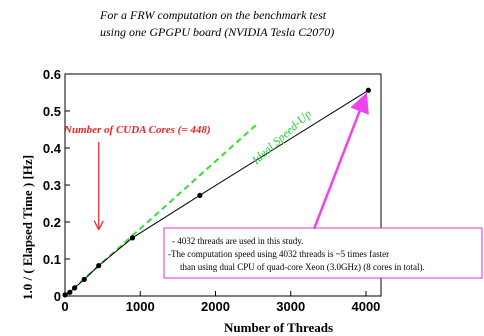 The width and height of the screenshot is (484, 336). What do you see at coordinates (64, 306) in the screenshot?
I see `x-tick-label: 0` at bounding box center [64, 306].